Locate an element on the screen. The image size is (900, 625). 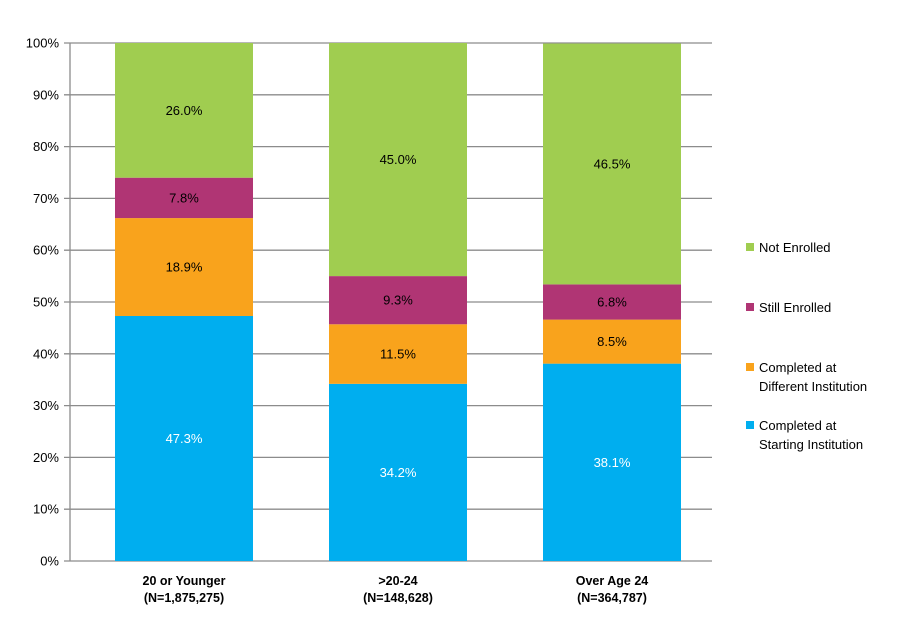
data-label: 18.9% is located at coordinates (184, 267).